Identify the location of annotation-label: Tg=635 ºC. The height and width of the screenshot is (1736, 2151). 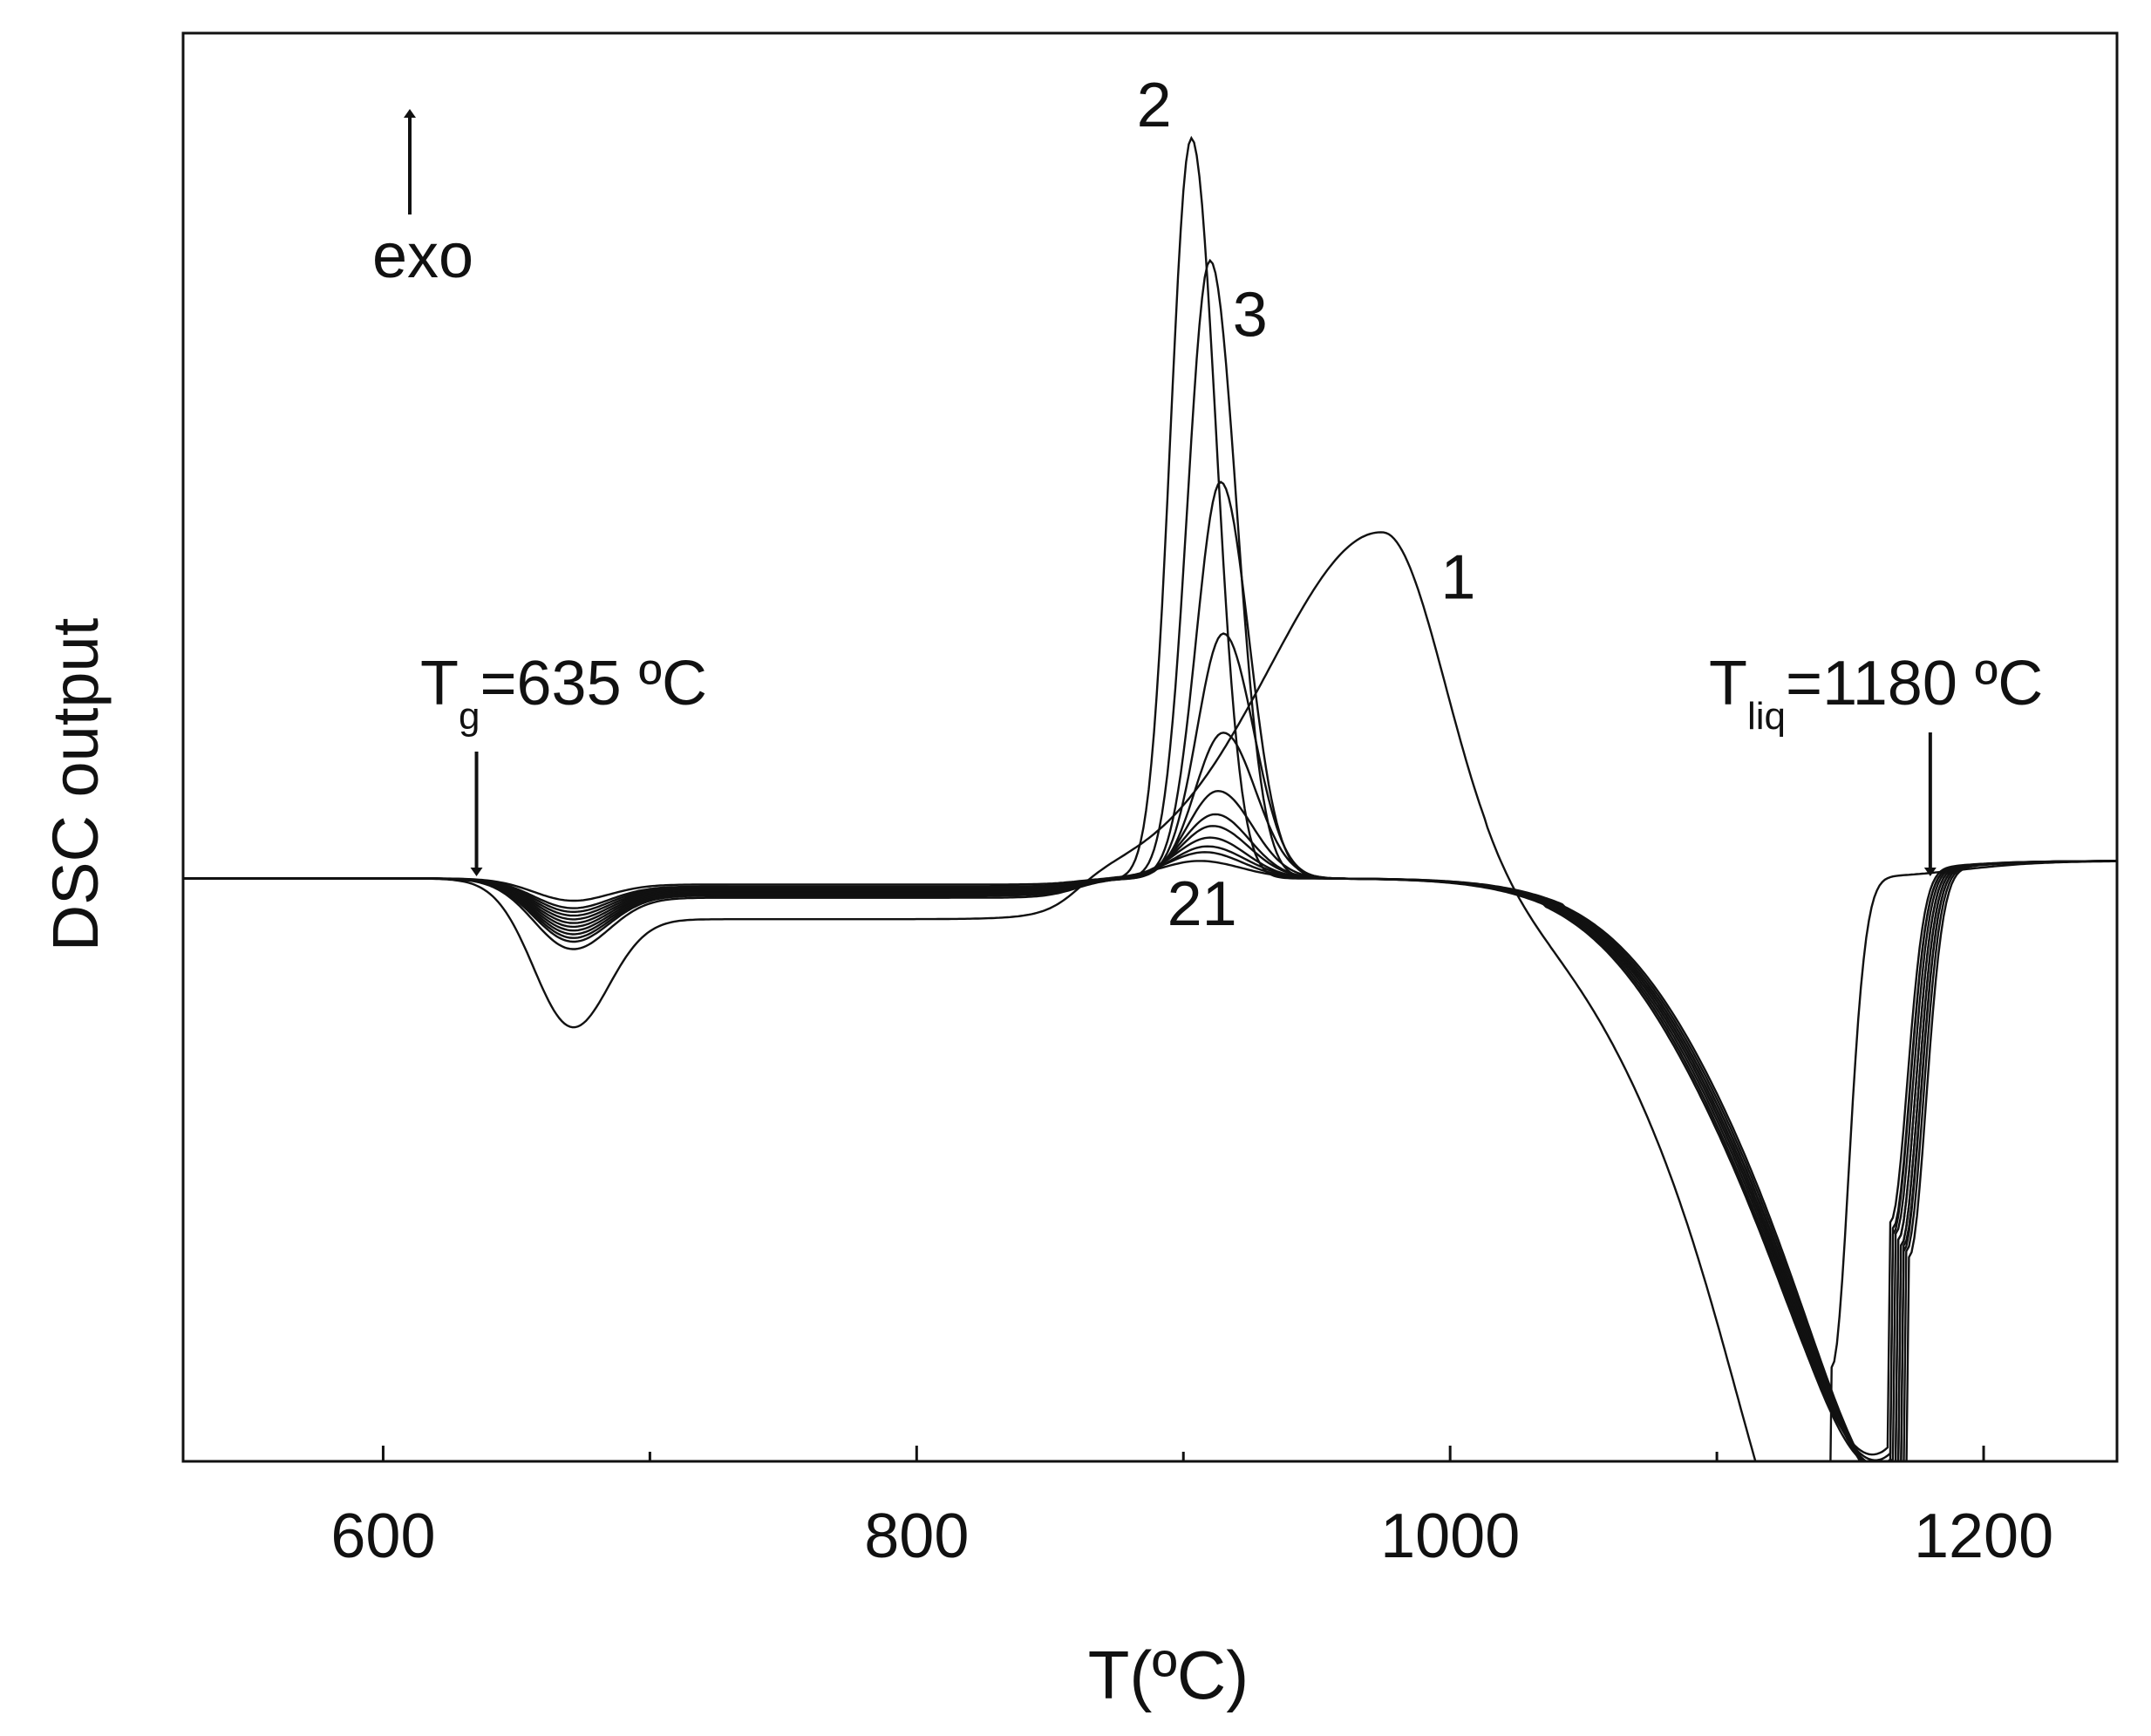
(563, 693).